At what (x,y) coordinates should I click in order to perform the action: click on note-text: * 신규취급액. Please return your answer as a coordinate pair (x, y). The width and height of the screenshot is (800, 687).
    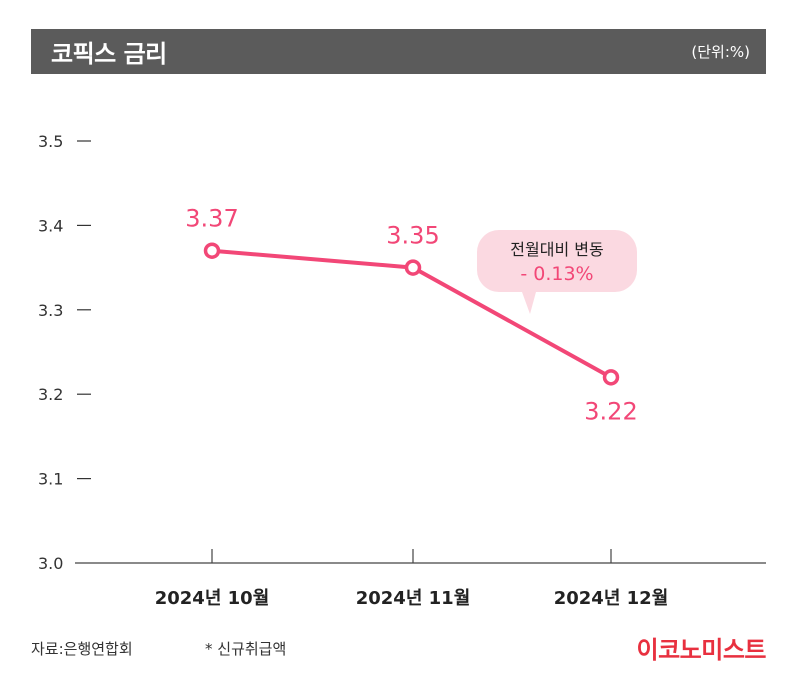
    Looking at the image, I should click on (246, 649).